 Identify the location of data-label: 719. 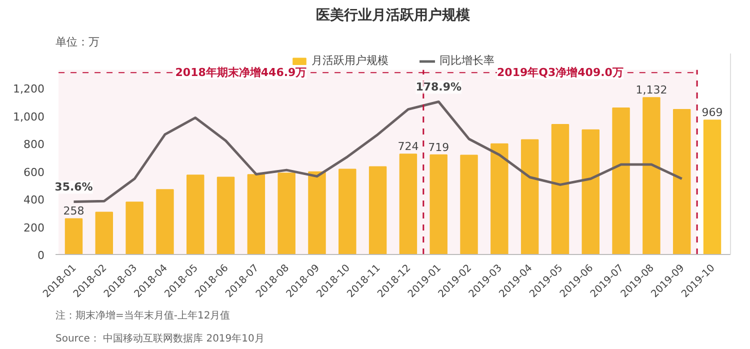
(439, 147).